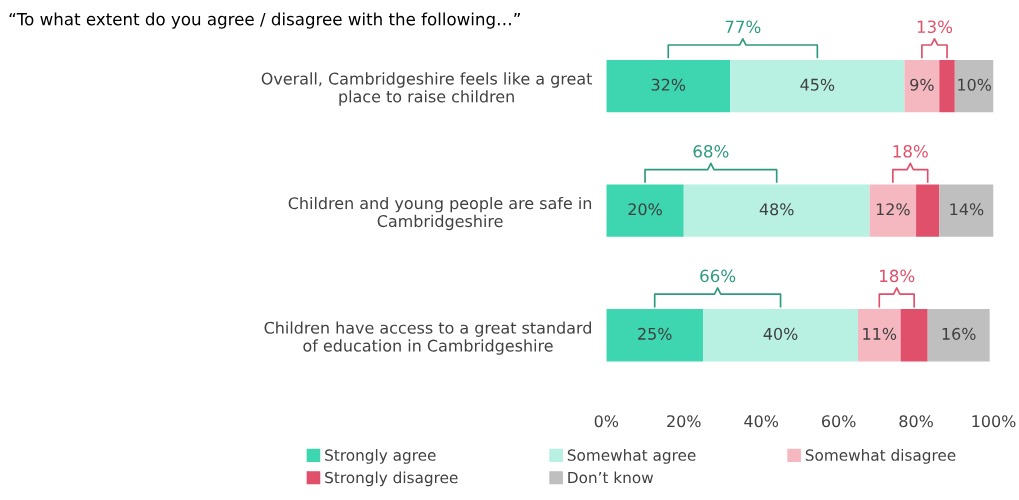  What do you see at coordinates (264, 20) in the screenshot?
I see `text: “To what extent do you agree / disagree with the following…”` at bounding box center [264, 20].